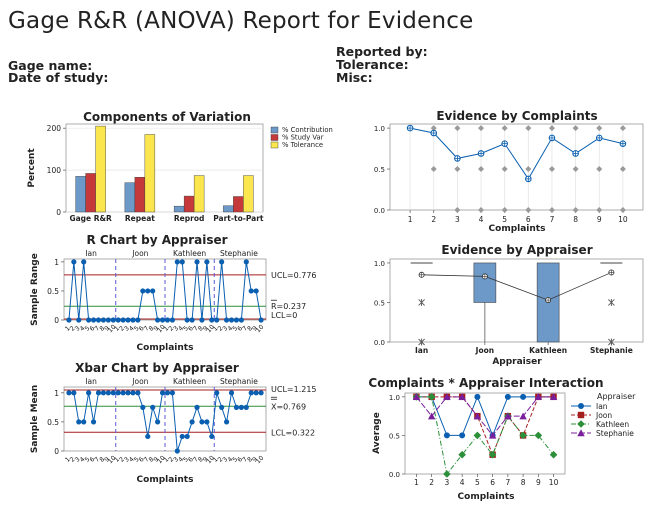 This screenshot has height=505, width=672. What do you see at coordinates (303, 138) in the screenshot?
I see `components-legend-label: % Study Var` at bounding box center [303, 138].